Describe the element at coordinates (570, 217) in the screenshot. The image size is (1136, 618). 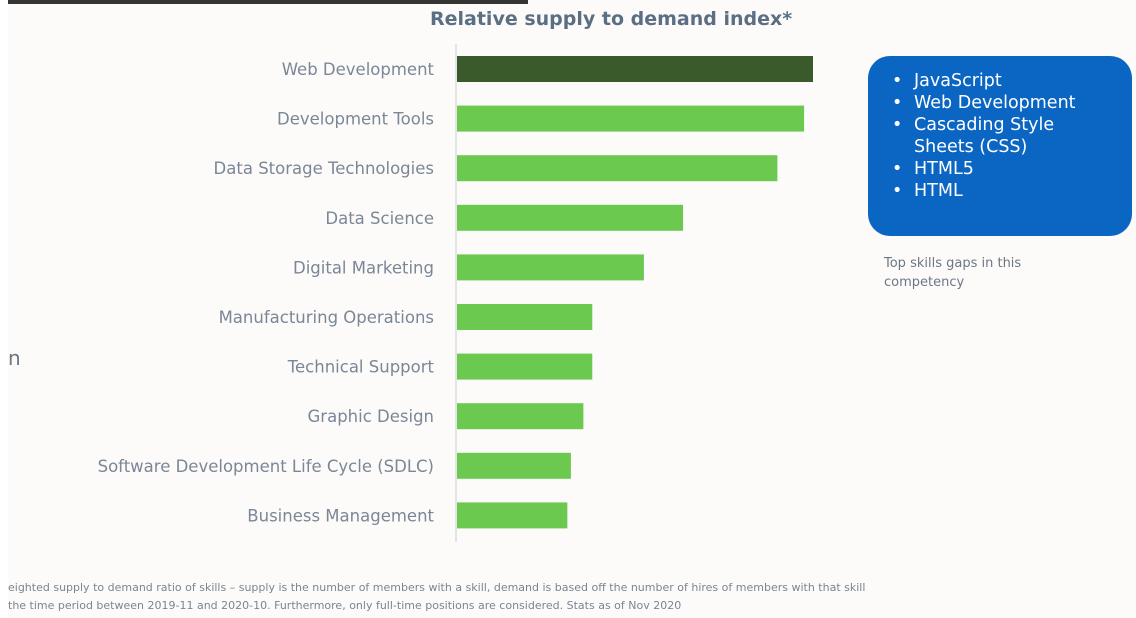
I see `bar-data-science` at that location.